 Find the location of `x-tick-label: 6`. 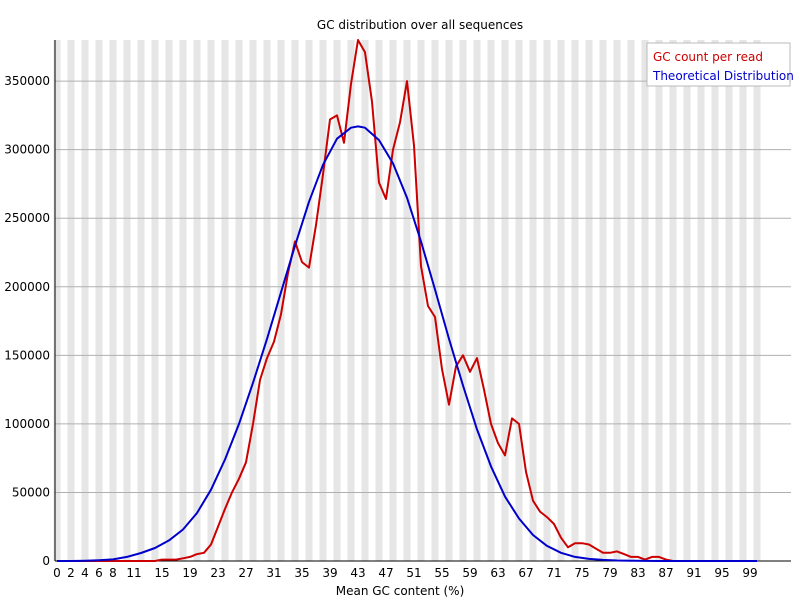

x-tick-label: 6 is located at coordinates (99, 573).